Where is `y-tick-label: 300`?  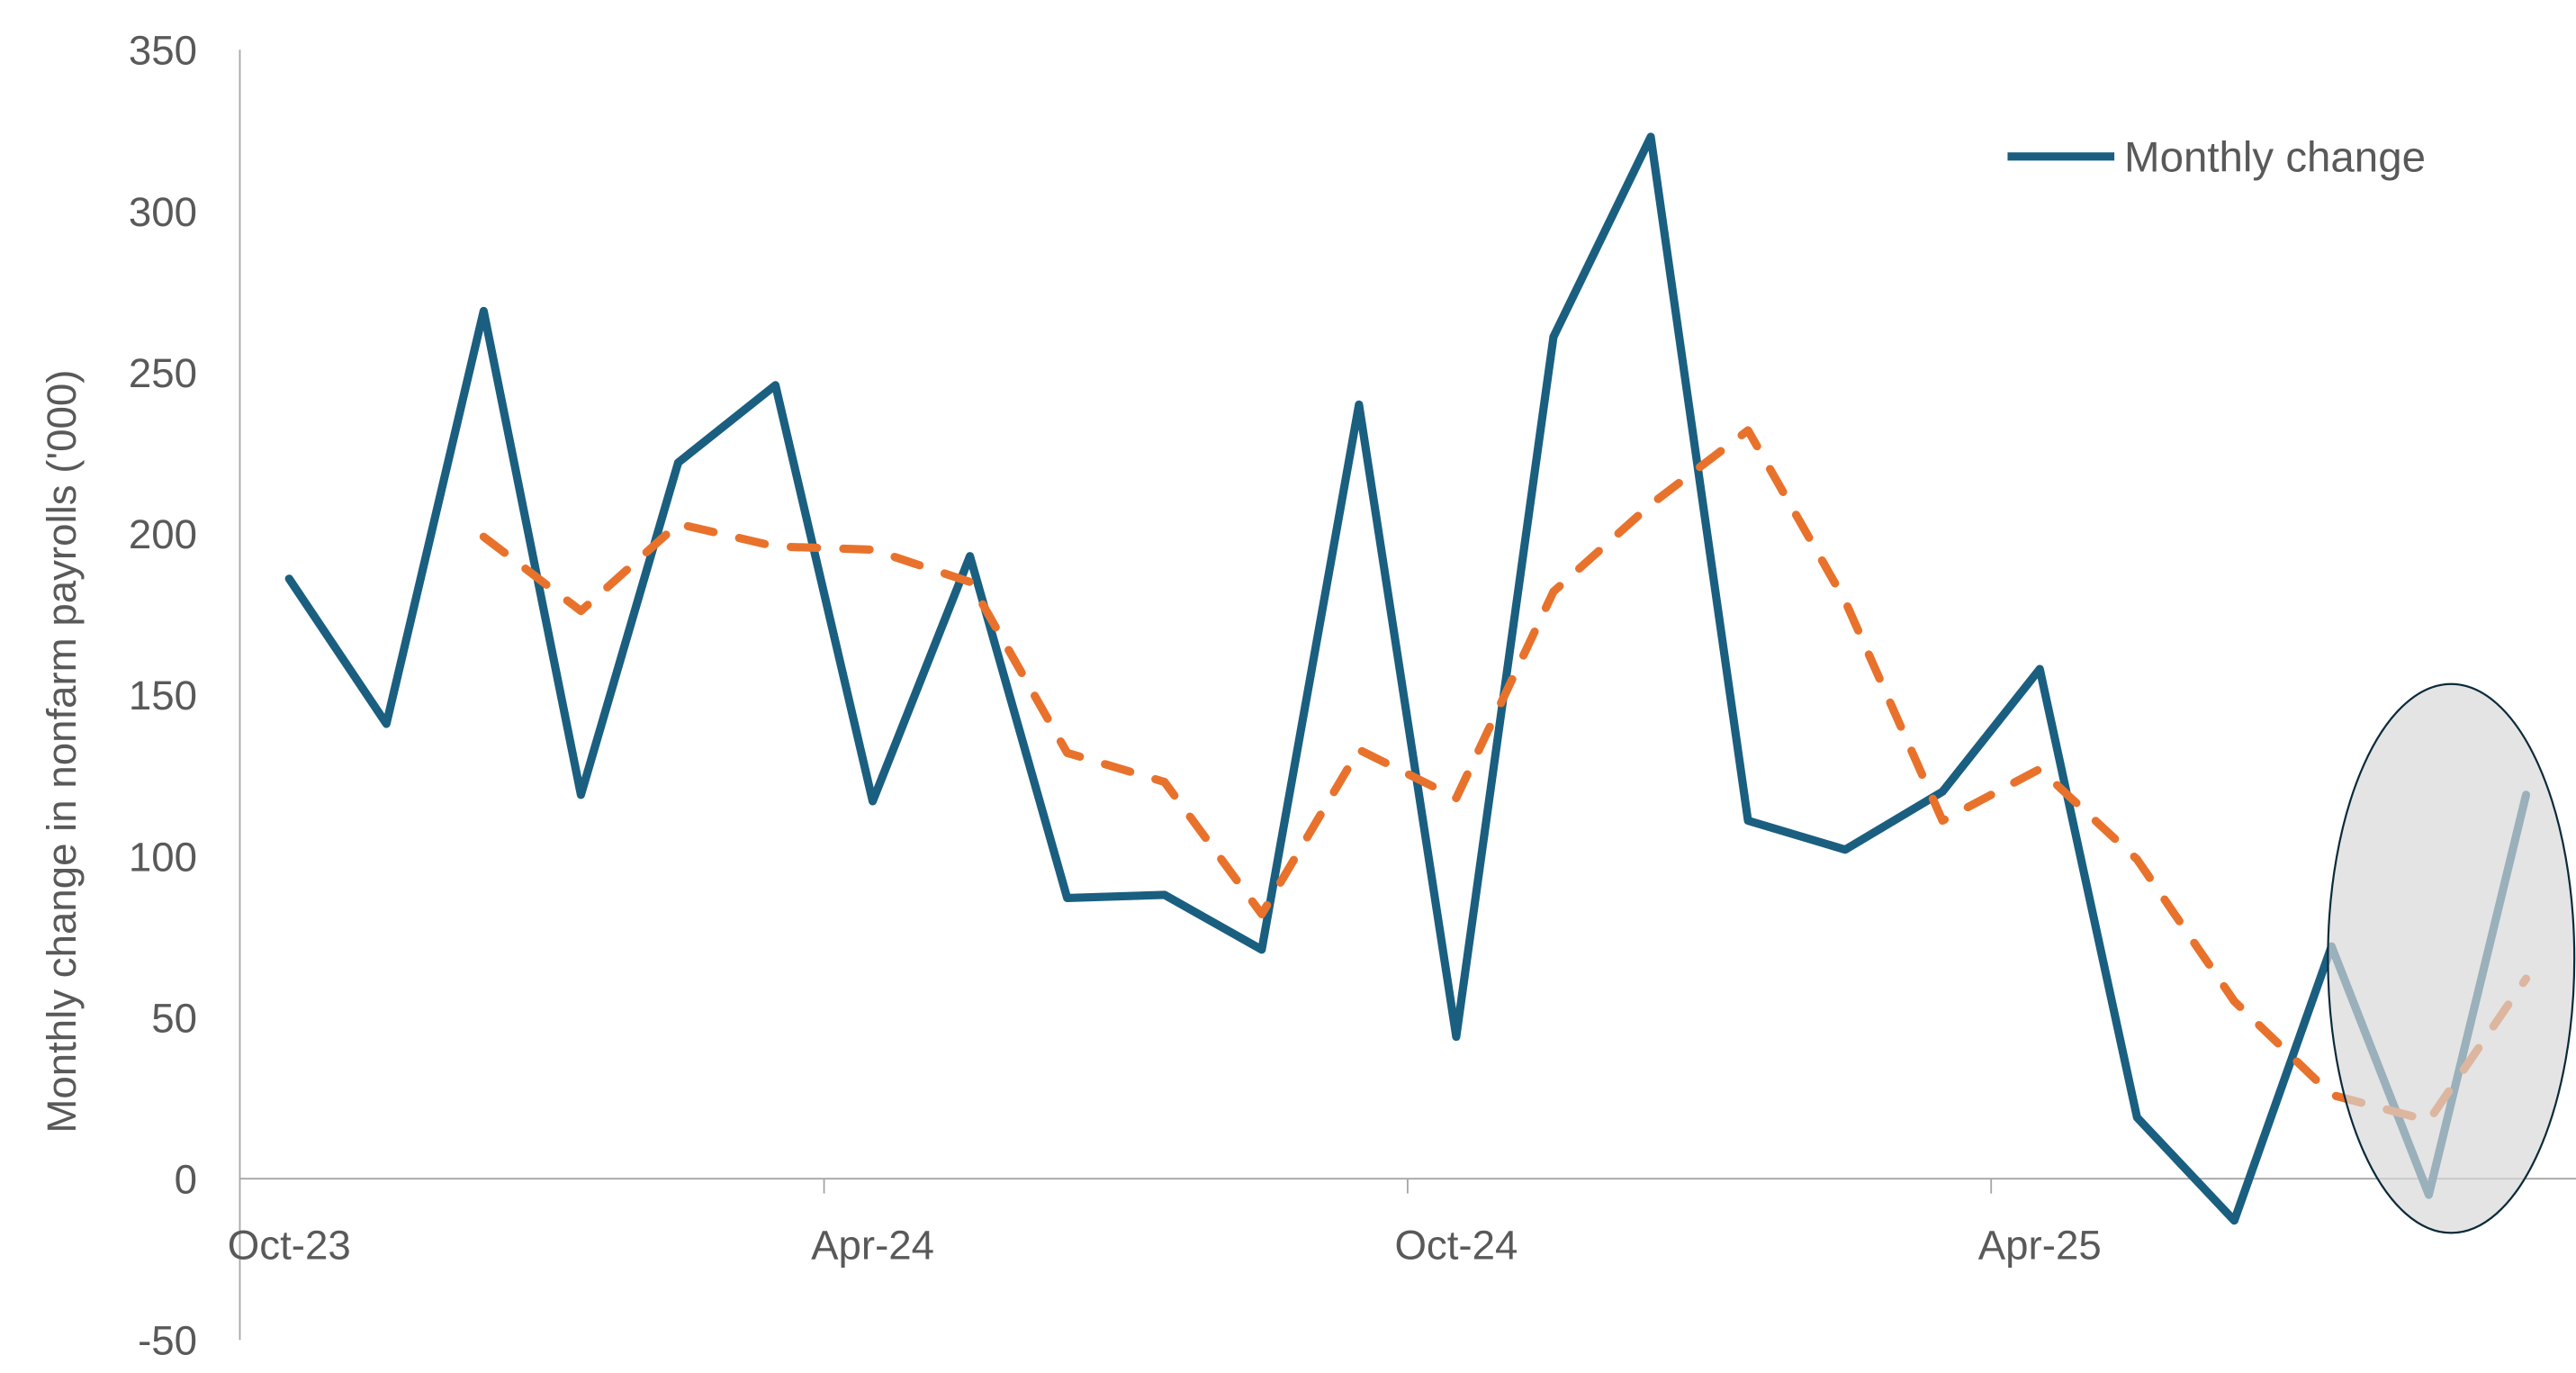
y-tick-label: 300 is located at coordinates (163, 212).